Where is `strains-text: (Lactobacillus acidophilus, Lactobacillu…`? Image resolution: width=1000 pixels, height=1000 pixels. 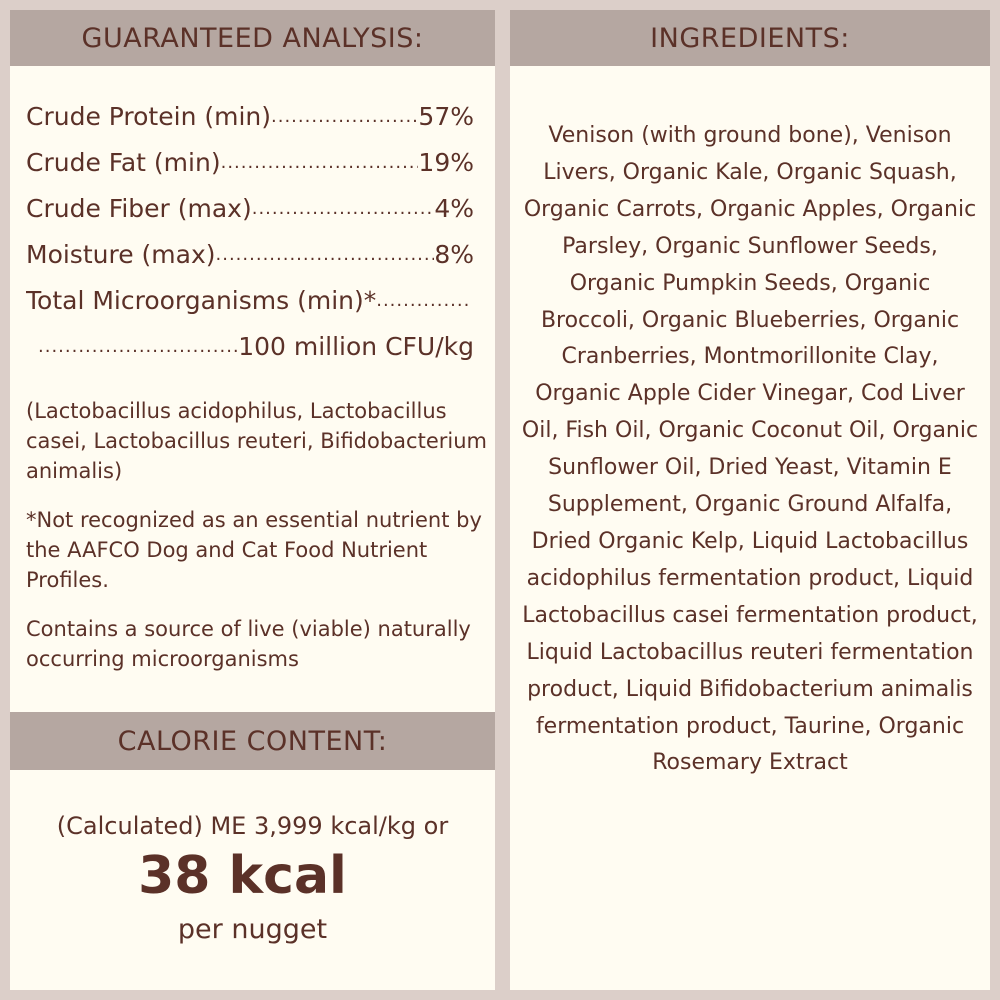
strains-text: (Lactobacillus acidophilus, Lactobacillu… is located at coordinates (256, 441).